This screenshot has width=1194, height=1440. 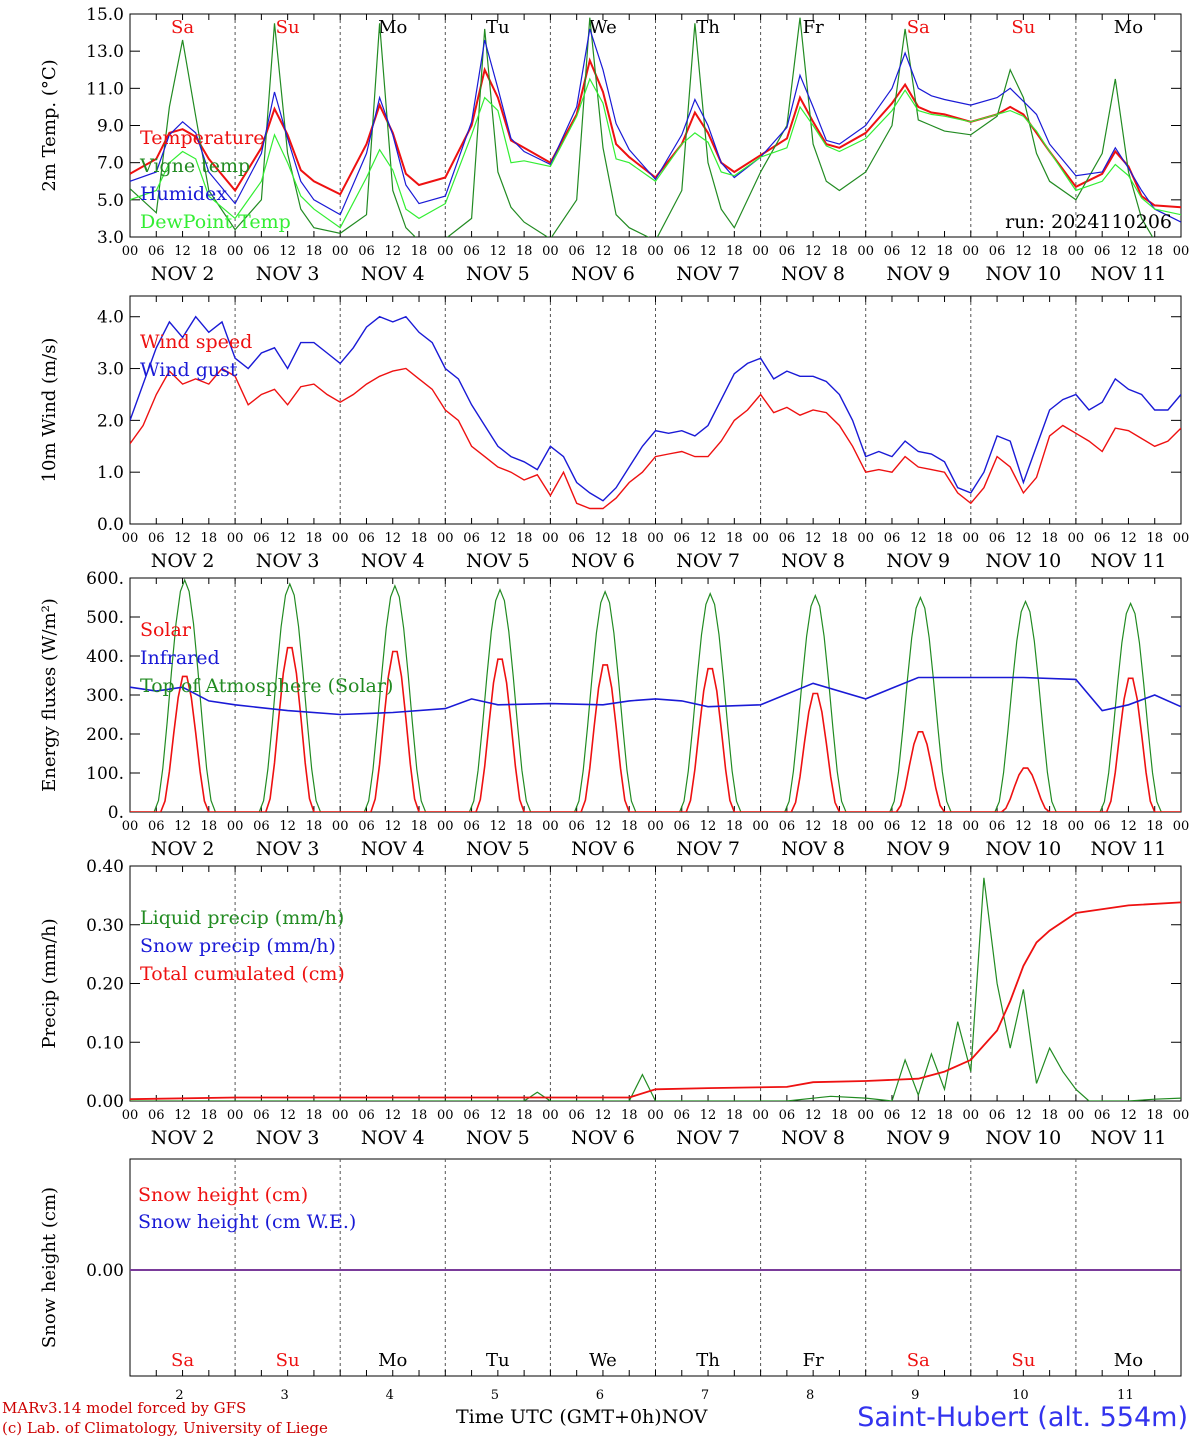 I want to click on y-tick-label: 1.0, so click(x=110, y=473).